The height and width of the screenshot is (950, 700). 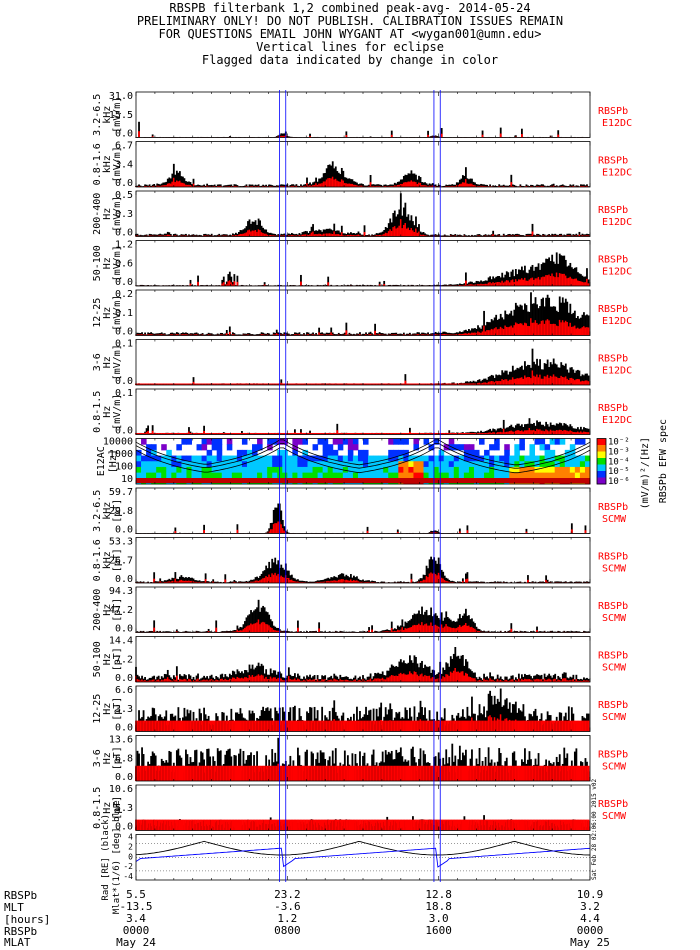 What do you see at coordinates (124, 344) in the screenshot?
I see `panel-tick-label: 0.1` at bounding box center [124, 344].